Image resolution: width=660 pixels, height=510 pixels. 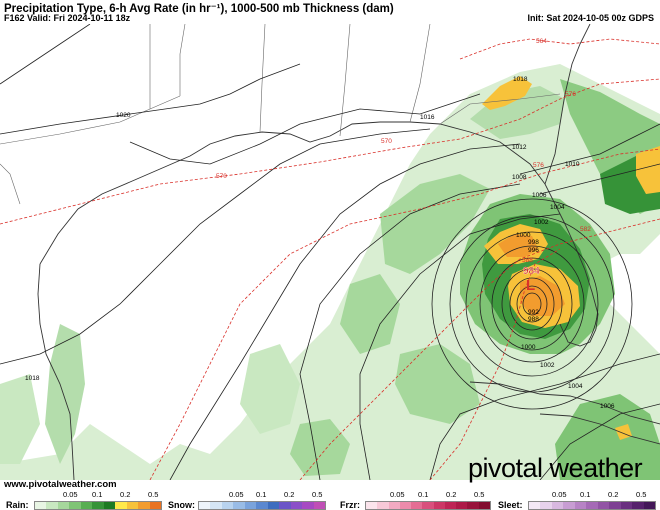 What do you see at coordinates (527, 260) in the screenshot?
I see `thickness-label: 588` at bounding box center [527, 260].